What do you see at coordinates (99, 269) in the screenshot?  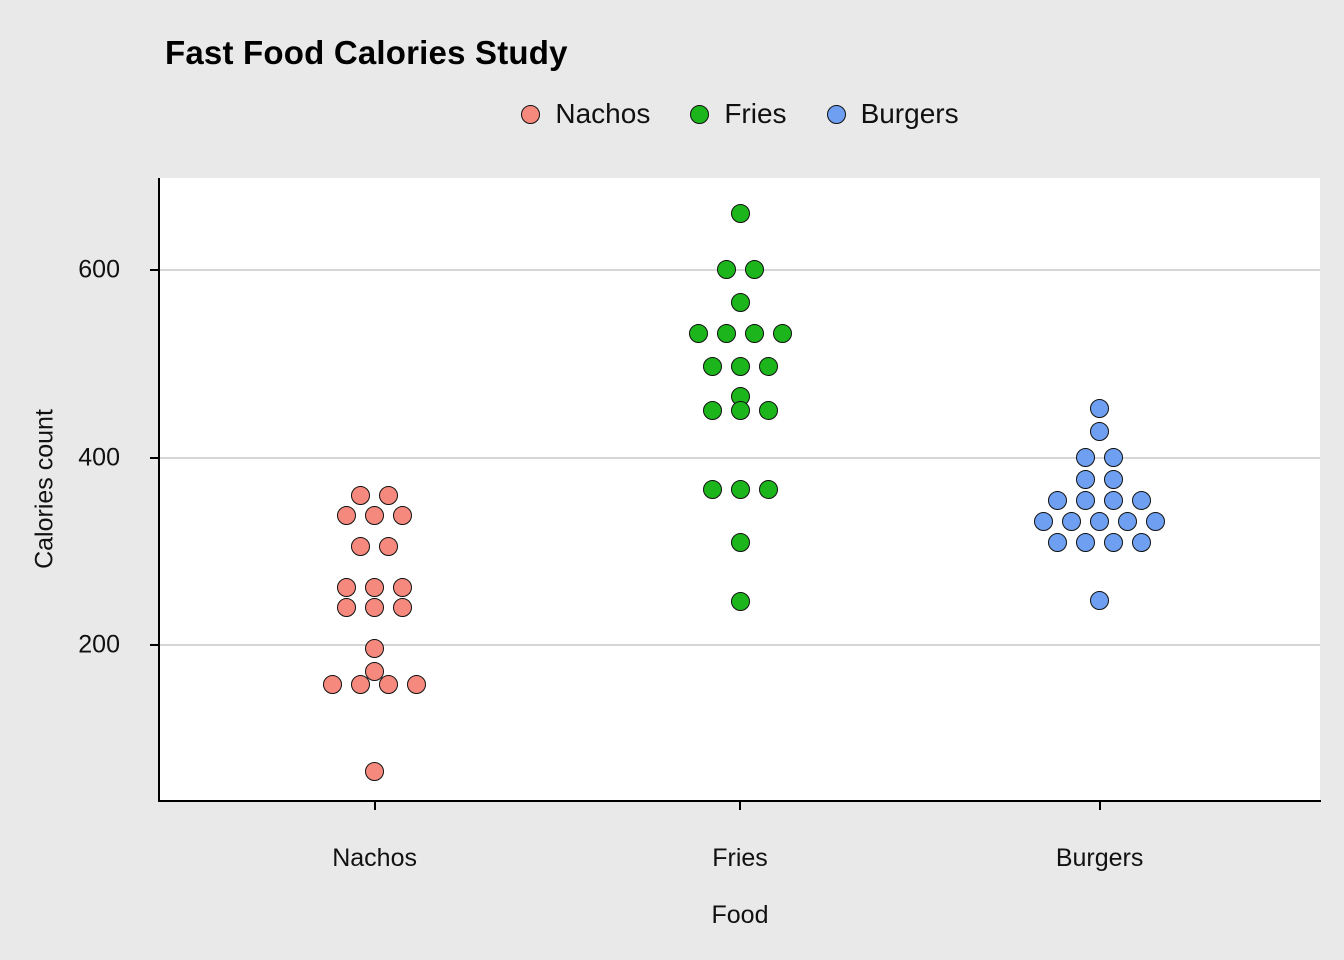 I see `y-tick-label: 600` at bounding box center [99, 269].